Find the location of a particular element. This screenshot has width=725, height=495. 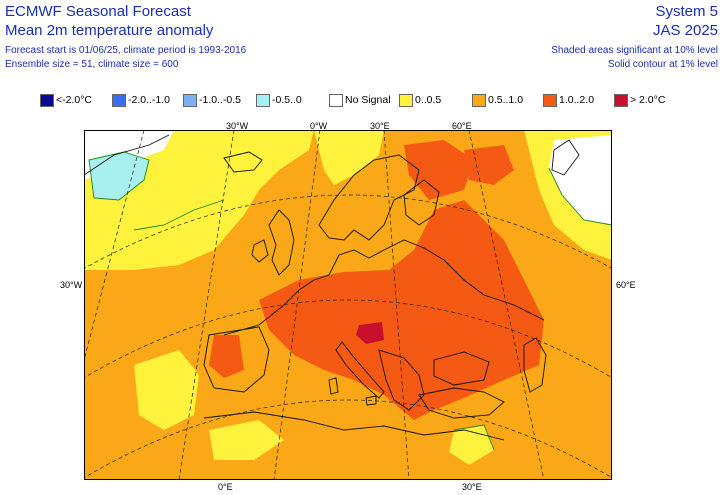

coast-uk is located at coordinates (281, 242).